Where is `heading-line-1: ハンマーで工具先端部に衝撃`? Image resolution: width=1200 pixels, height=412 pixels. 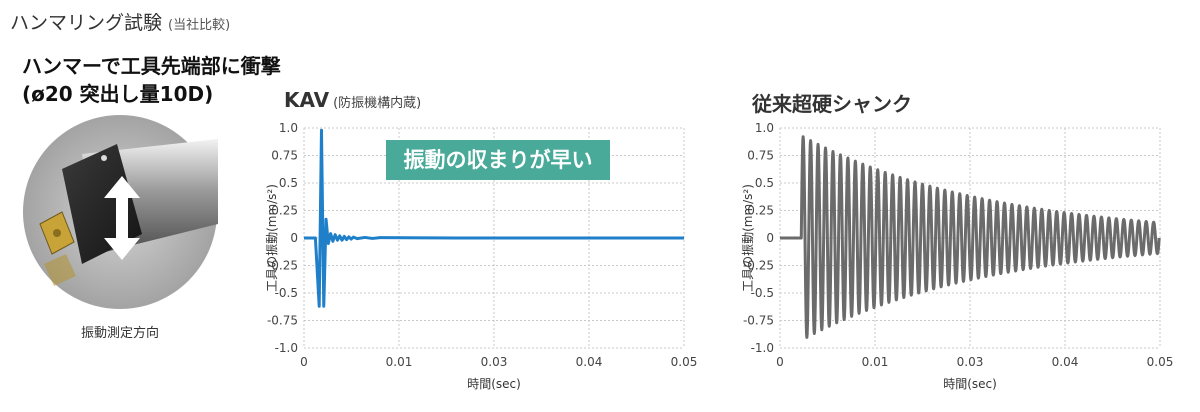
heading-line-1: ハンマーで工具先端部に衝撃 is located at coordinates (151, 66).